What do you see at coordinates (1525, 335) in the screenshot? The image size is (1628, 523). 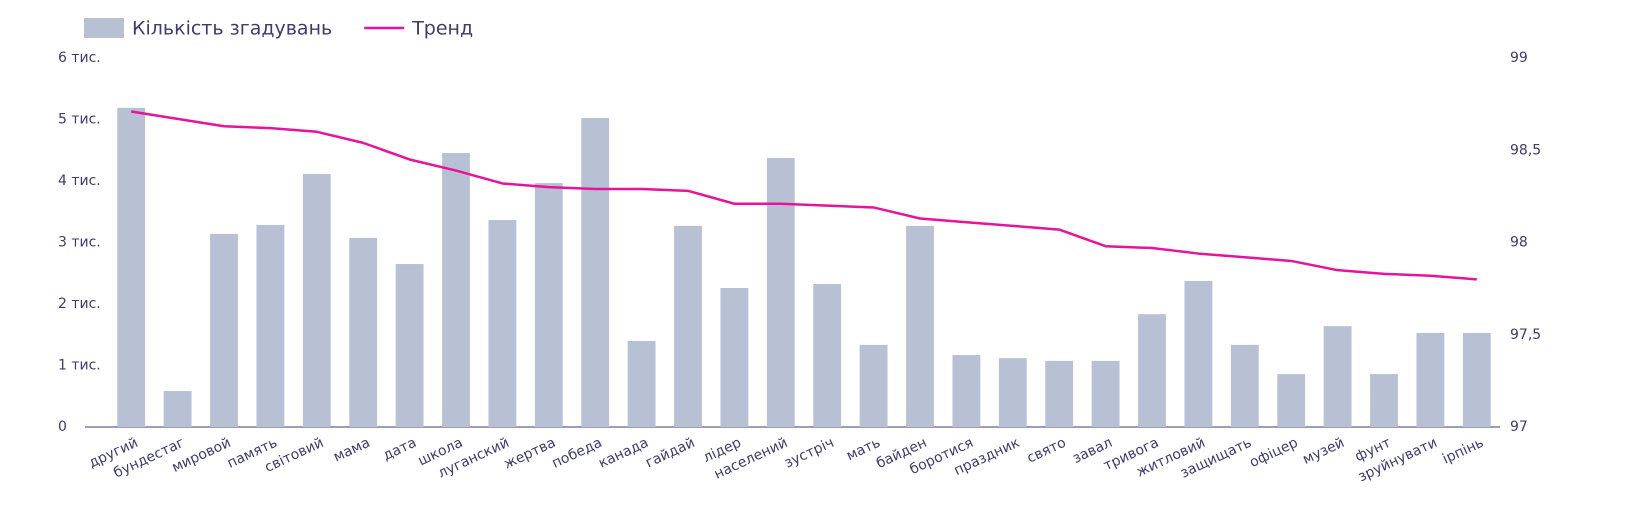 I see `y2-tick-label: 97,5` at bounding box center [1525, 335].